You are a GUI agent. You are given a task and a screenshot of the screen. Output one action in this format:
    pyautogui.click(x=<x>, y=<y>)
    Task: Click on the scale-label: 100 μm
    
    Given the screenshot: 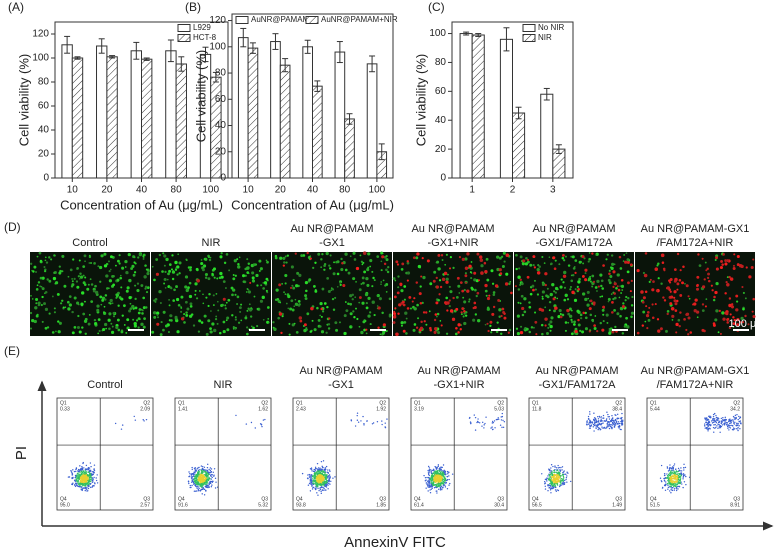 What is the action you would take?
    pyautogui.click(x=747, y=324)
    